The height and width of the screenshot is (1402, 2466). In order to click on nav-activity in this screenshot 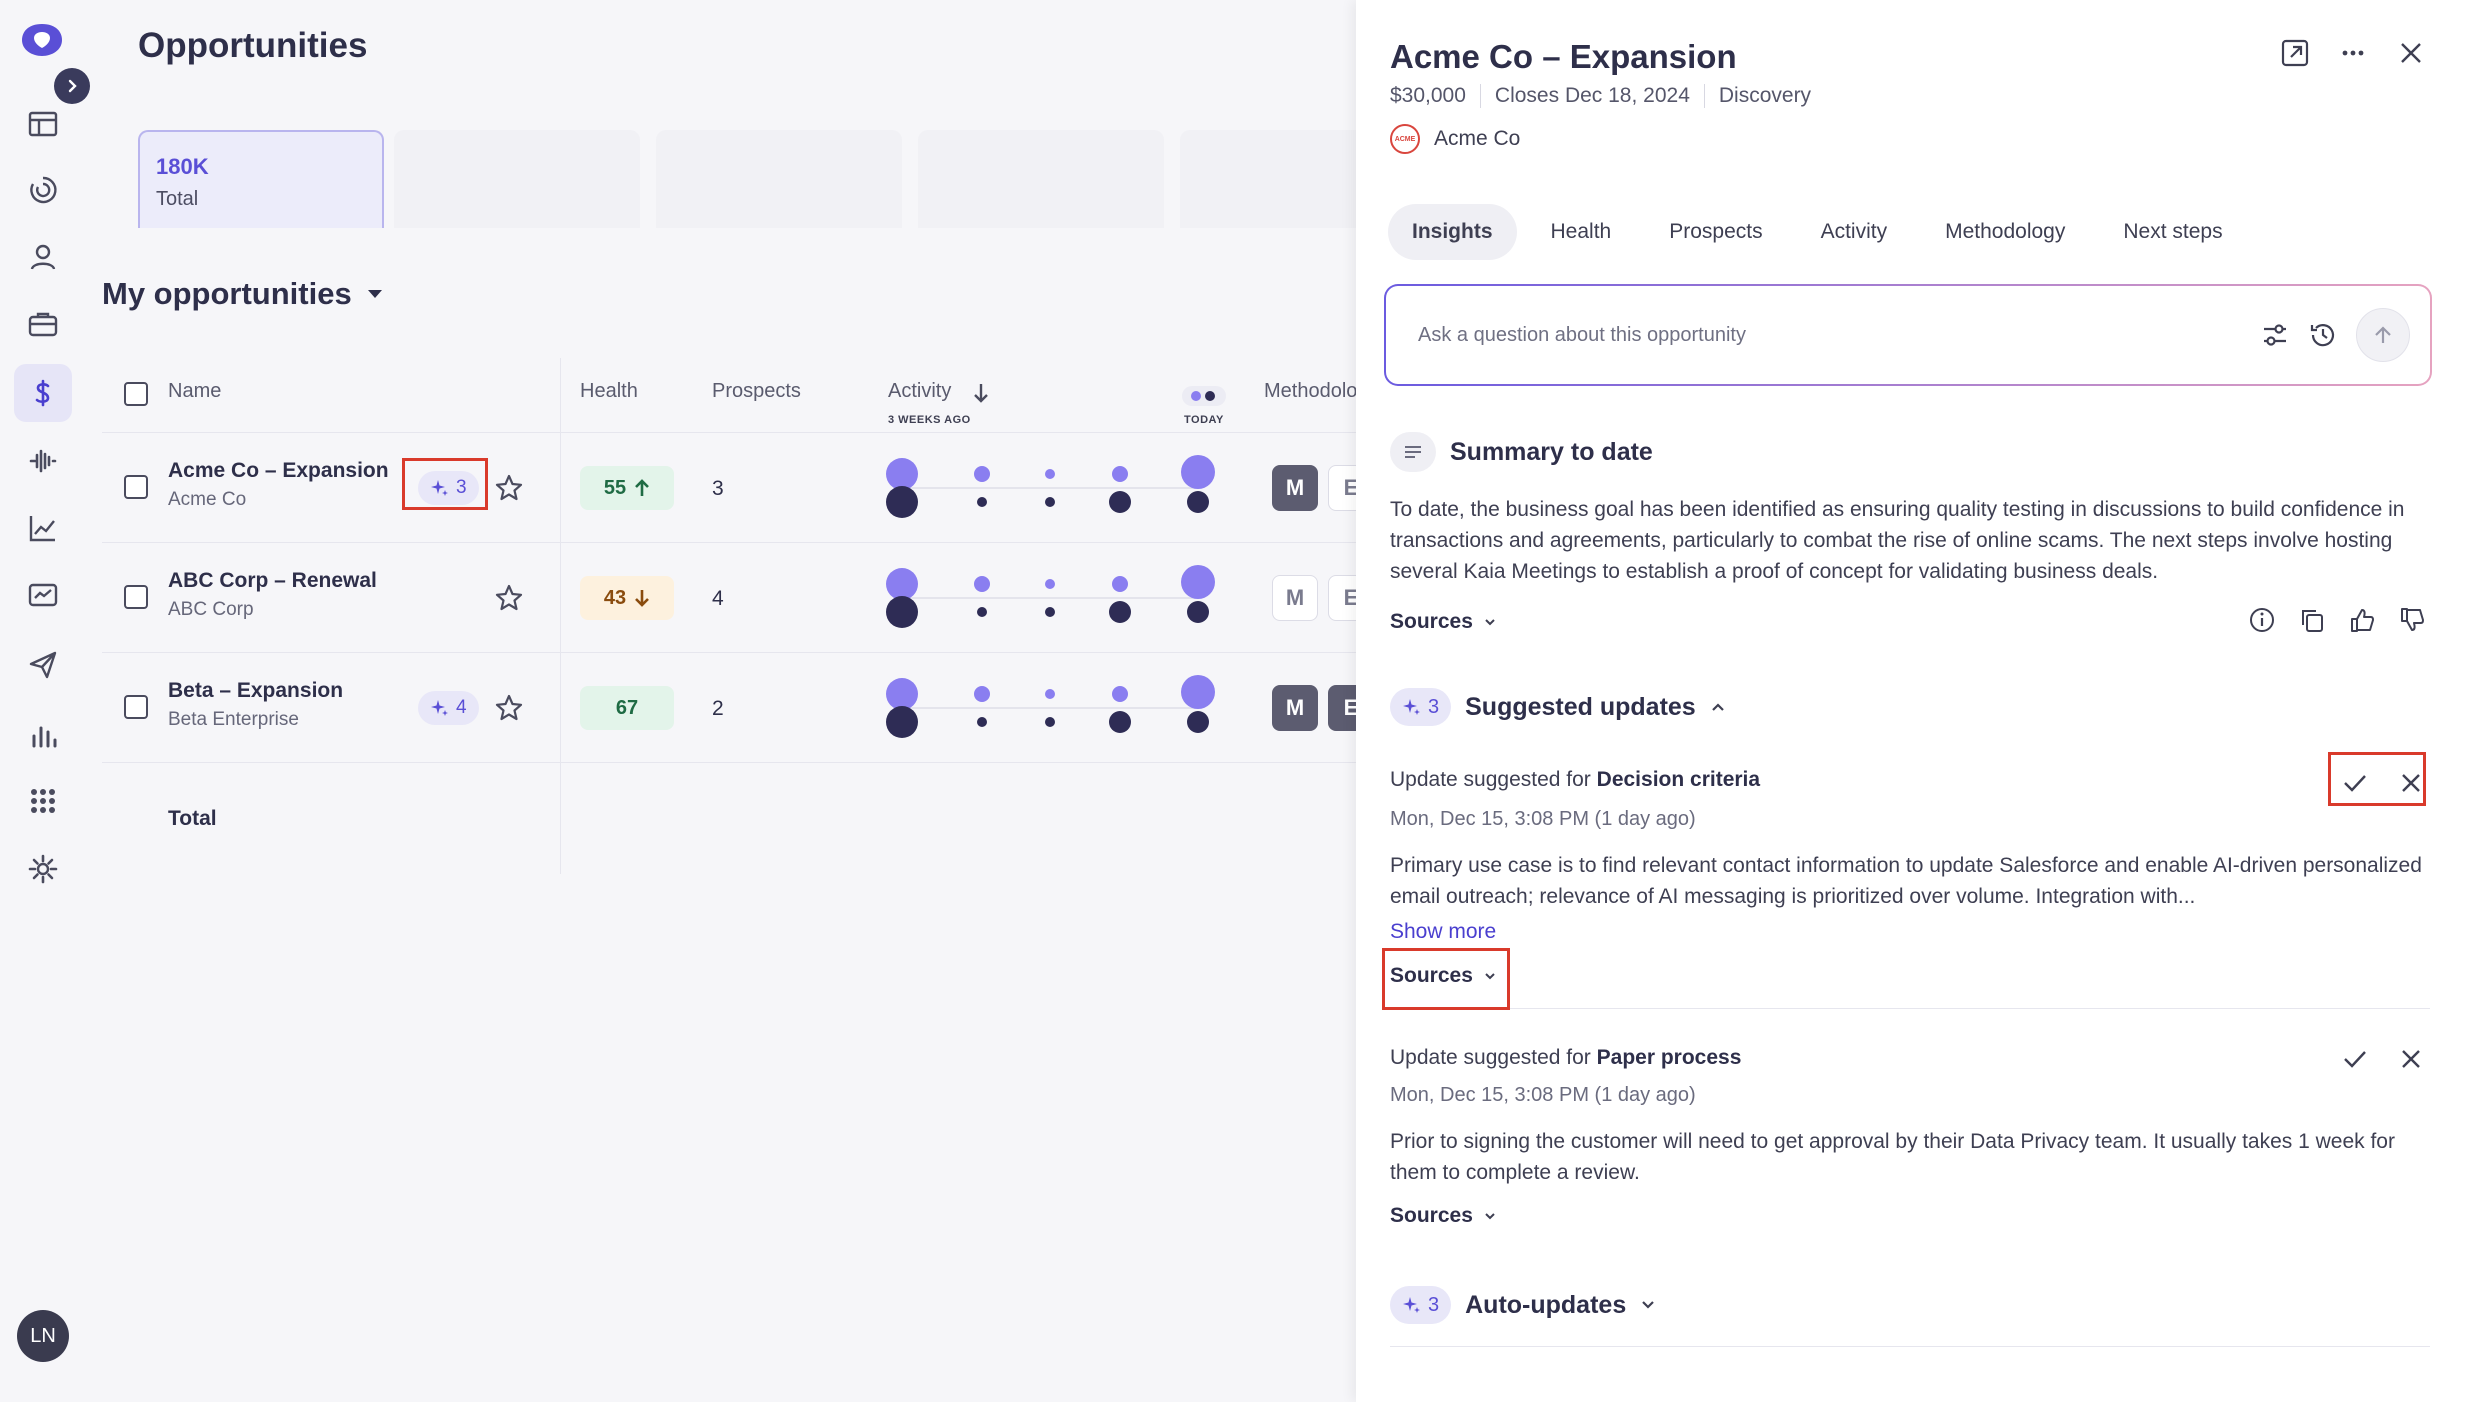, I will do `click(43, 190)`.